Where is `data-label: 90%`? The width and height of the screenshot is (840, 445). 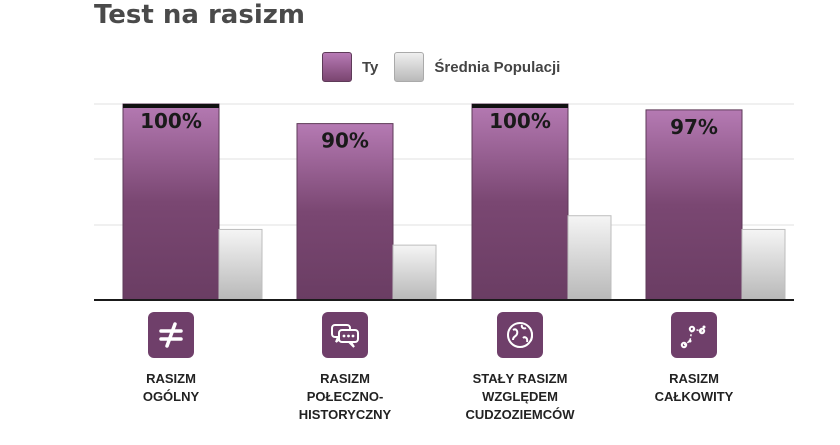
data-label: 90% is located at coordinates (345, 141).